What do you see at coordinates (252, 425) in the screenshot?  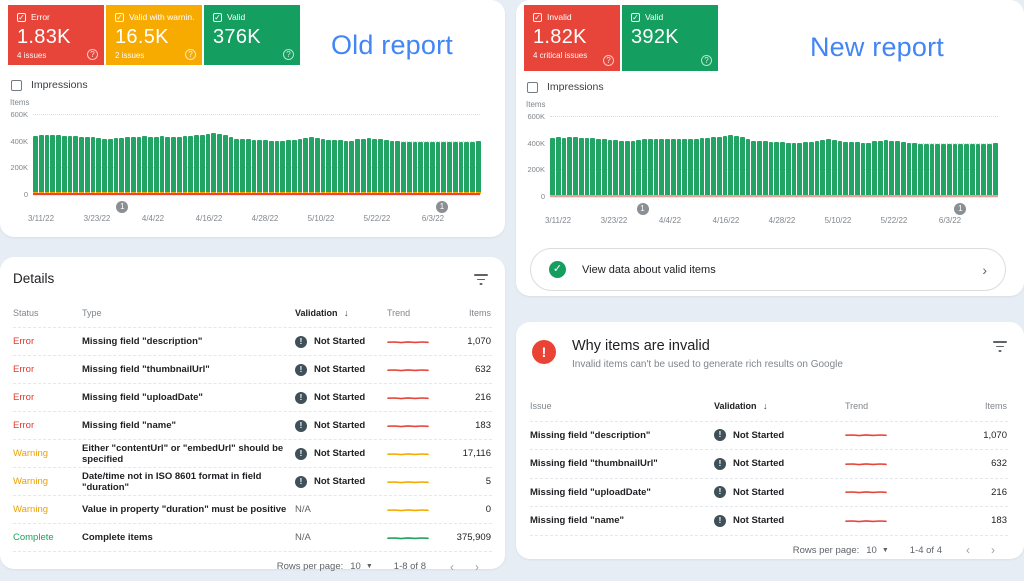 I see `table-row: Error Missing field "name"! Not Started 183` at bounding box center [252, 425].